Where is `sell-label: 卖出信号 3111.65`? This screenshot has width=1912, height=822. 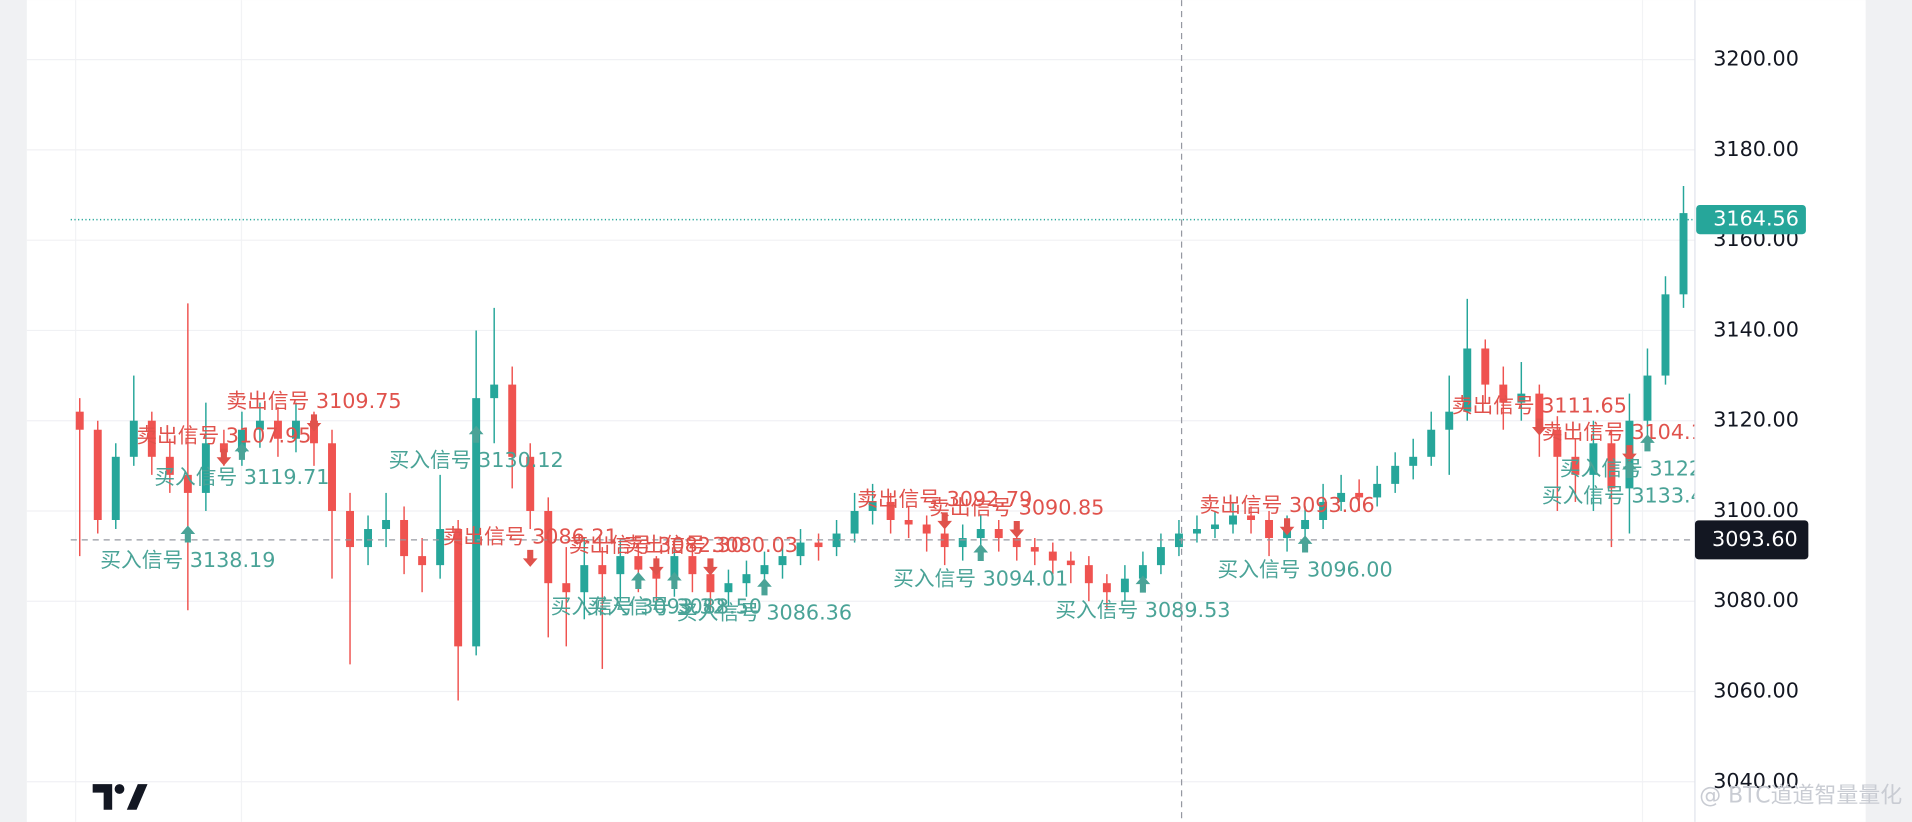 sell-label: 卖出信号 3111.65 is located at coordinates (1539, 405).